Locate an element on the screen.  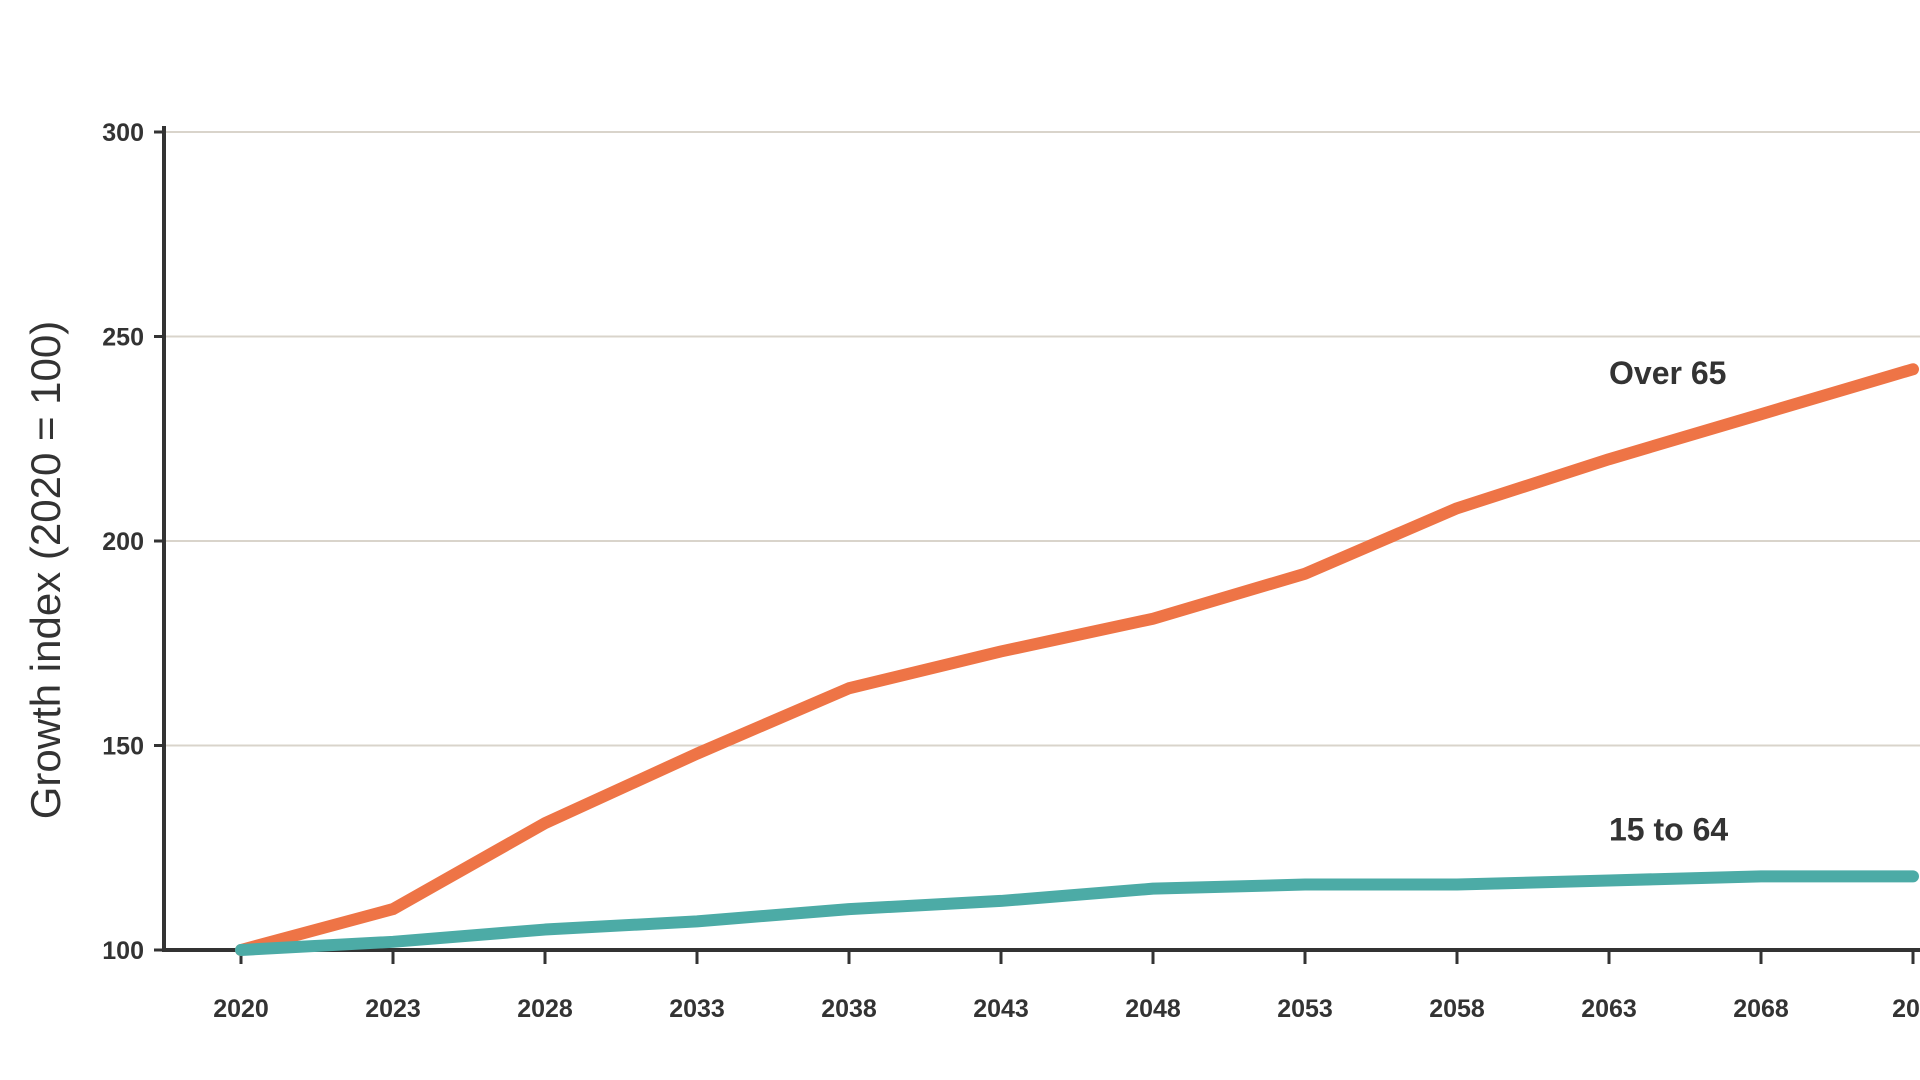
series-label-15-to-64: 15 to 64 is located at coordinates (1668, 829).